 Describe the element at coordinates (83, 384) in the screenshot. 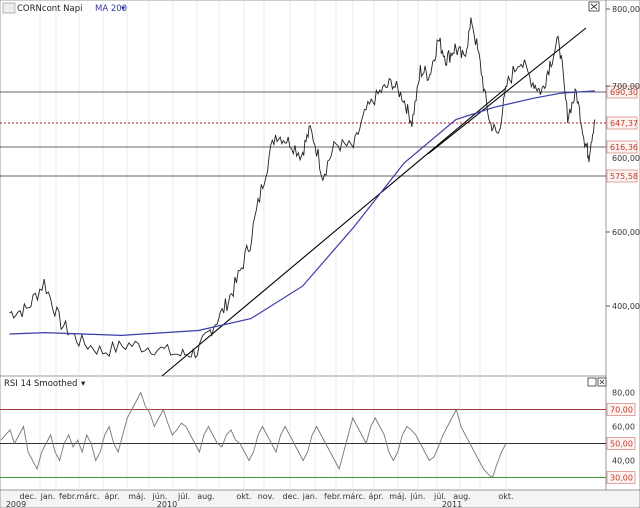

I see `rsi-dropdown-icon: ▾` at that location.